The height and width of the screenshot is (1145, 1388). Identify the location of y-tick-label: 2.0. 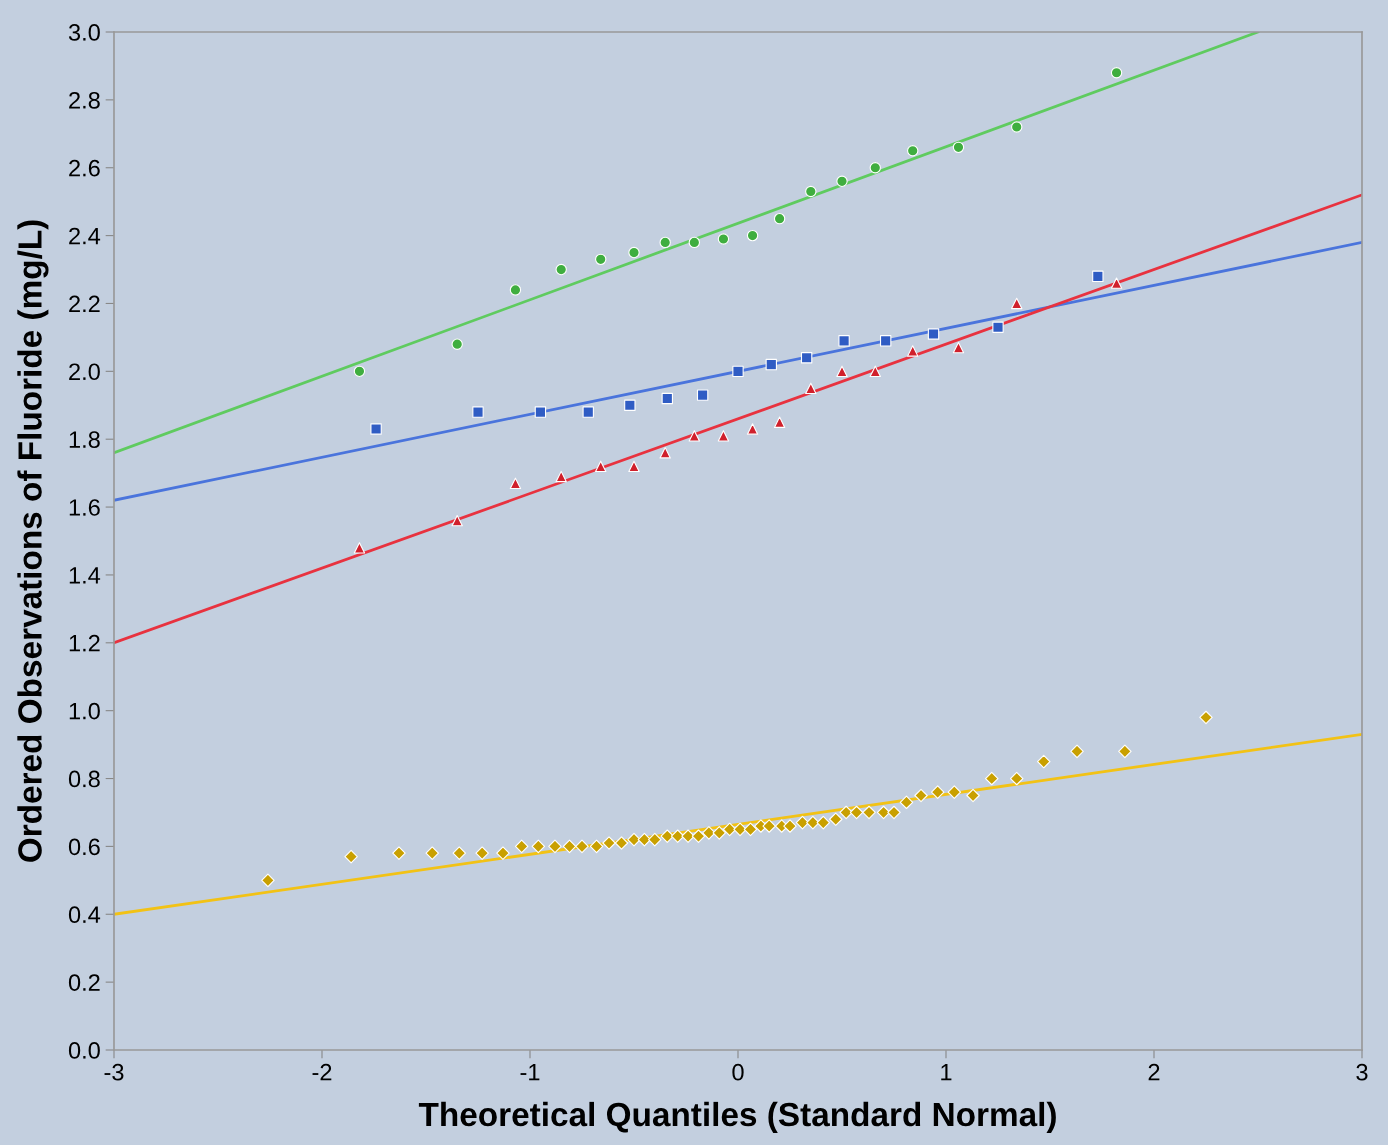
(84, 372).